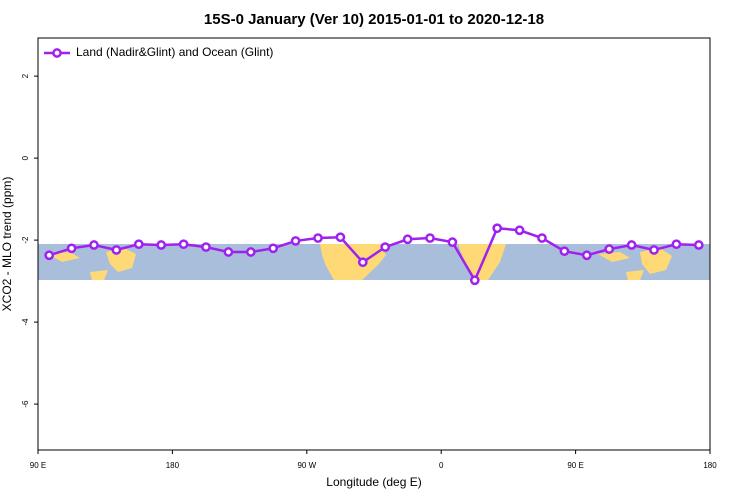 The height and width of the screenshot is (500, 750). Describe the element at coordinates (25, 240) in the screenshot. I see `y-tick-label: -2` at that location.